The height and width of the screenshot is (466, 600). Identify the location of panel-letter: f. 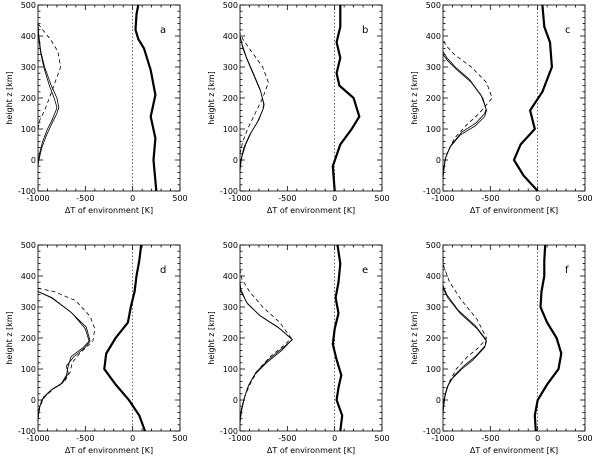
(567, 270).